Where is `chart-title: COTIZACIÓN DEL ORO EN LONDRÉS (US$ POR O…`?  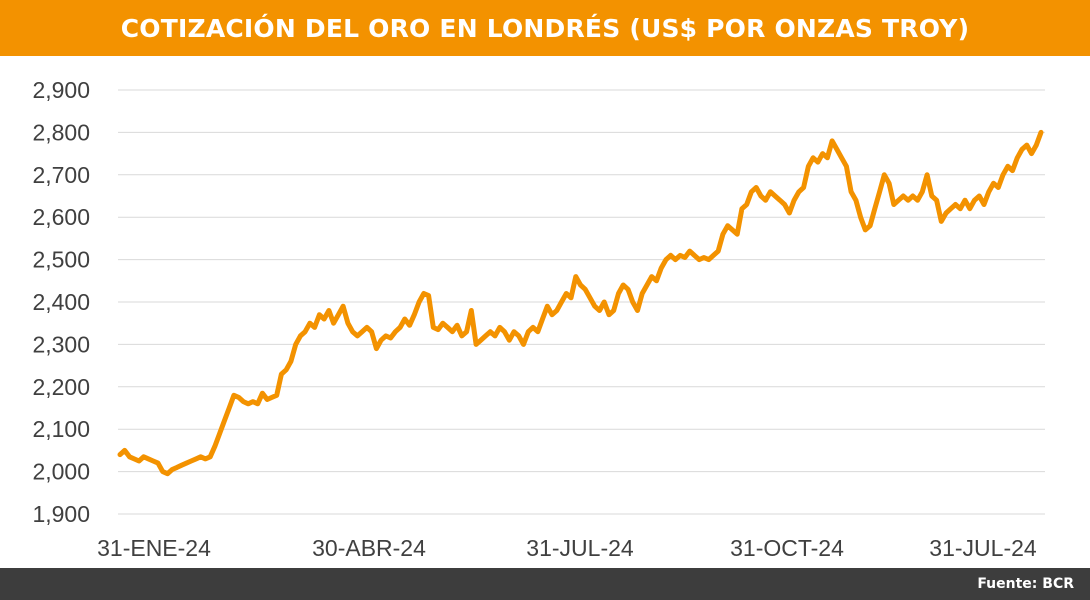 chart-title: COTIZACIÓN DEL ORO EN LONDRÉS (US$ POR O… is located at coordinates (545, 28).